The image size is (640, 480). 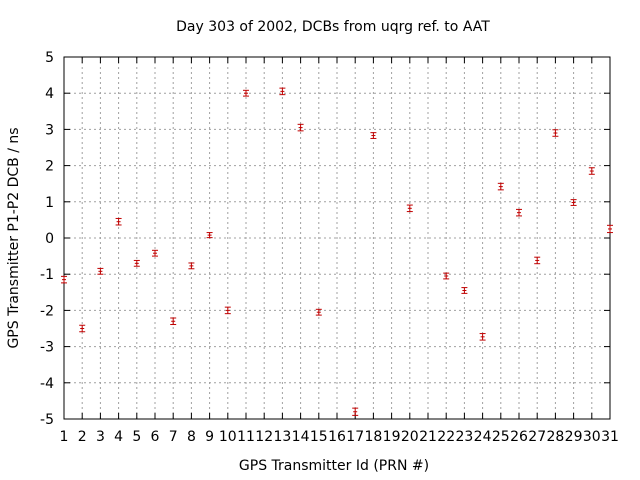 I want to click on x-tick-label: 6, so click(x=155, y=437).